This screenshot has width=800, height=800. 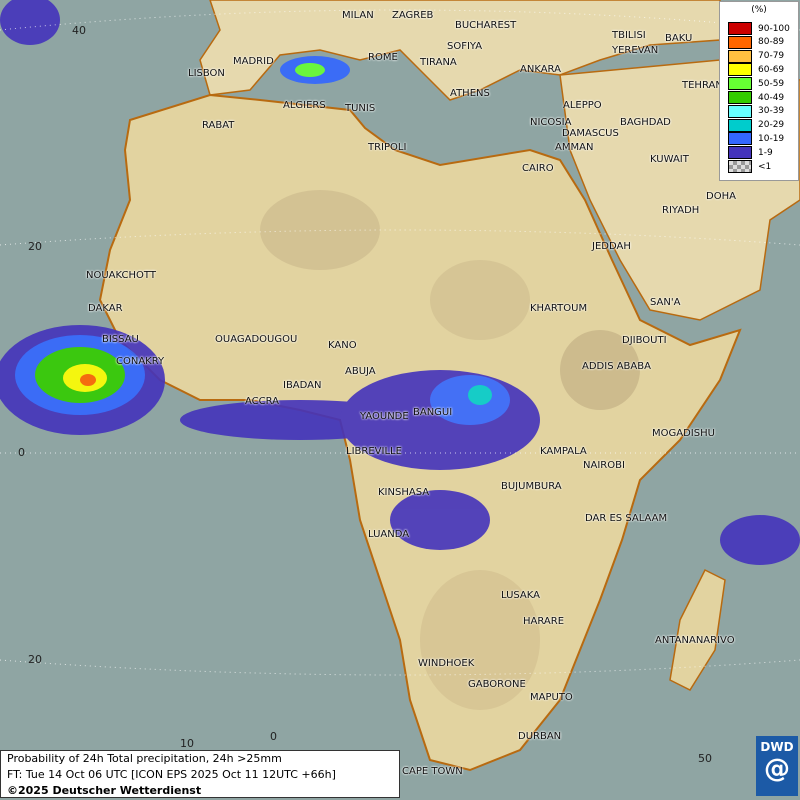 I want to click on city-label: BUJUMBURA, so click(x=531, y=486).